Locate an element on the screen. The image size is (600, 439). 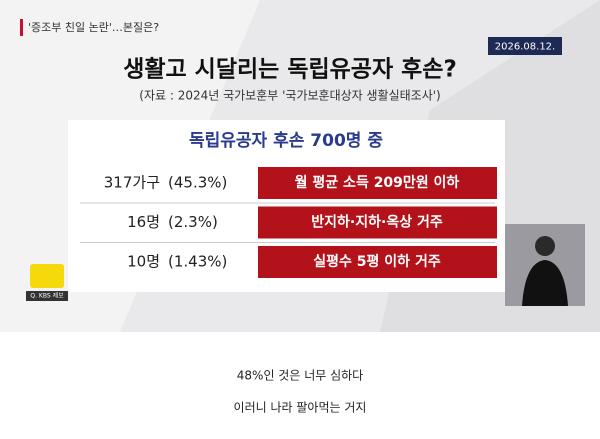
caption: 이러니 나라 팔아먹는 거지 is located at coordinates (300, 408).